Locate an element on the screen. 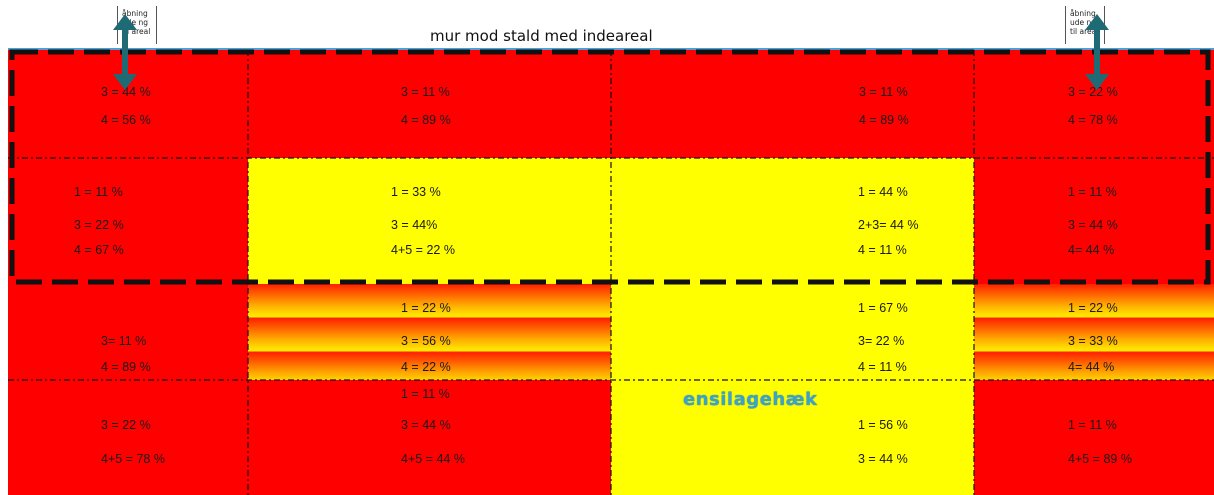 The width and height of the screenshot is (1214, 495). cell-r2-c2: 1 = 33 % 3 = 44% 4+5 = 22 % is located at coordinates (429, 221).